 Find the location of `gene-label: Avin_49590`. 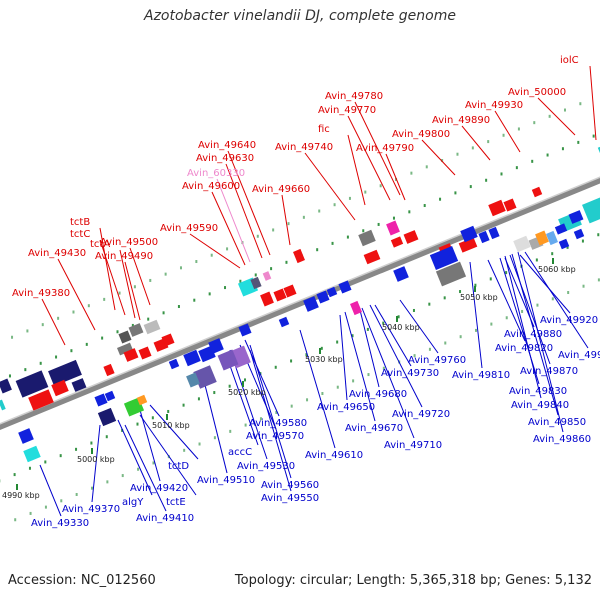

gene-label: Avin_49590 is located at coordinates (189, 228).